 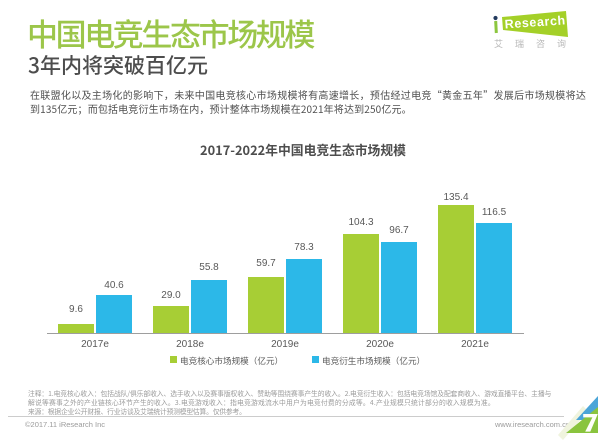 I want to click on svg-text: 艾瑞咨询, so click(x=536, y=43).